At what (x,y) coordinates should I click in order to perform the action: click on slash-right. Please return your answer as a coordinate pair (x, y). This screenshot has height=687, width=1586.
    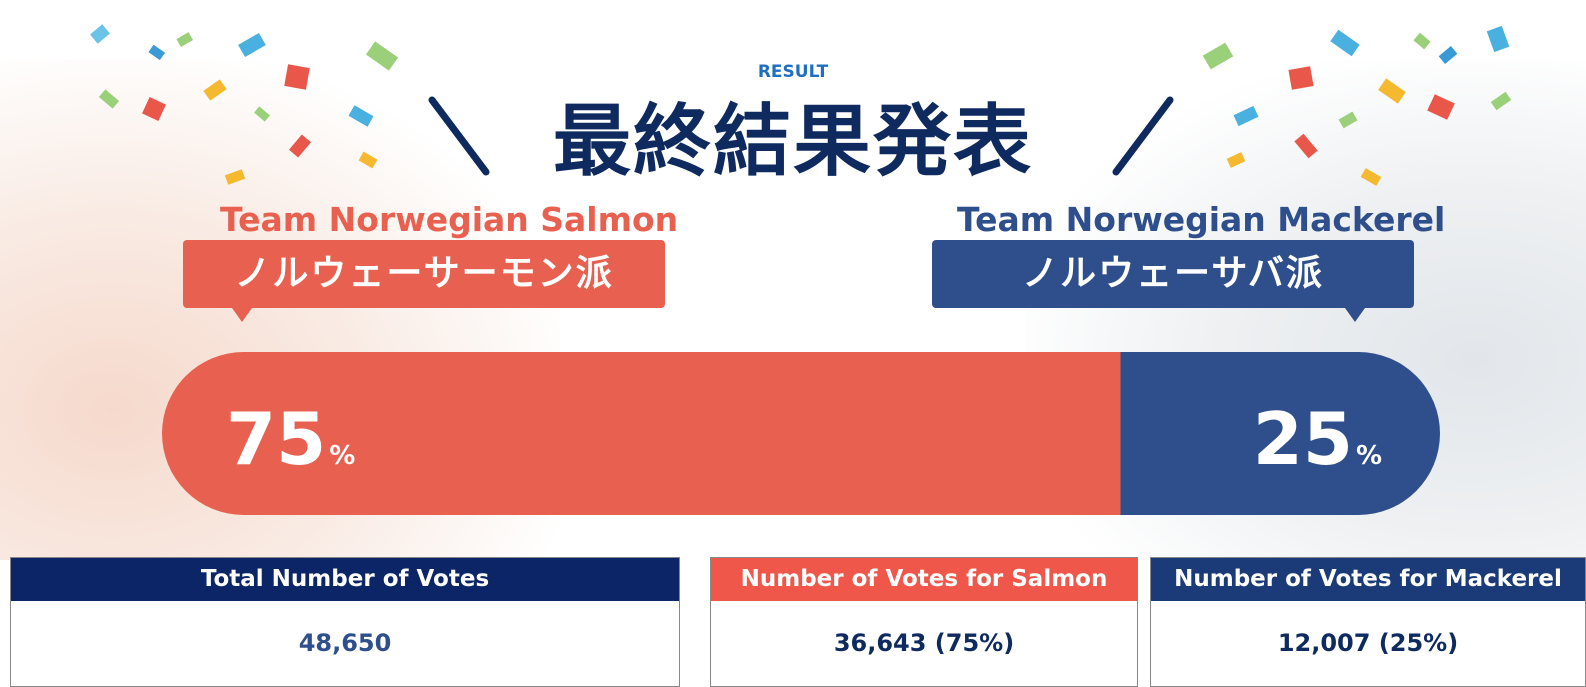
    Looking at the image, I should click on (1143, 136).